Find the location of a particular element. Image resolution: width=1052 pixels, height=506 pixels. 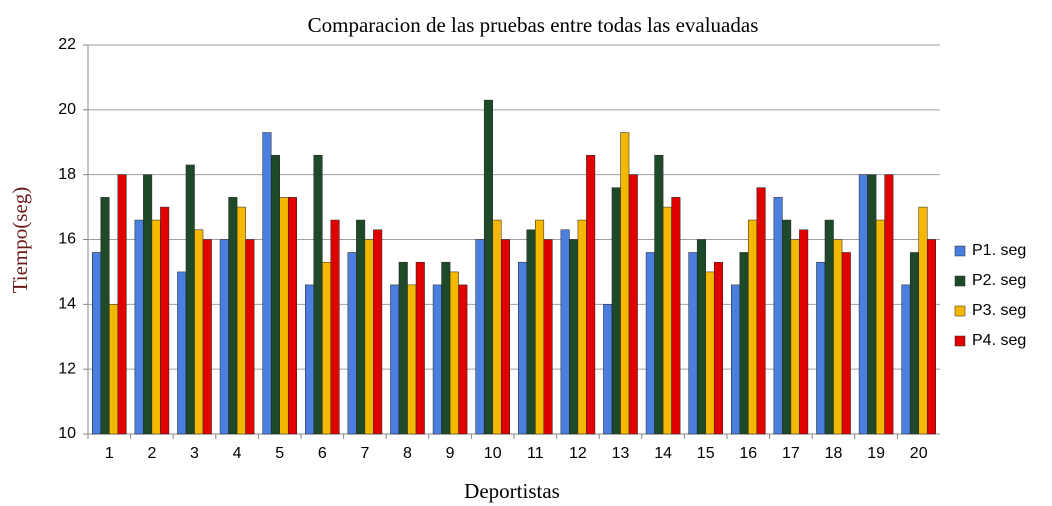

x-axis-label: Deportistas is located at coordinates (512, 491).